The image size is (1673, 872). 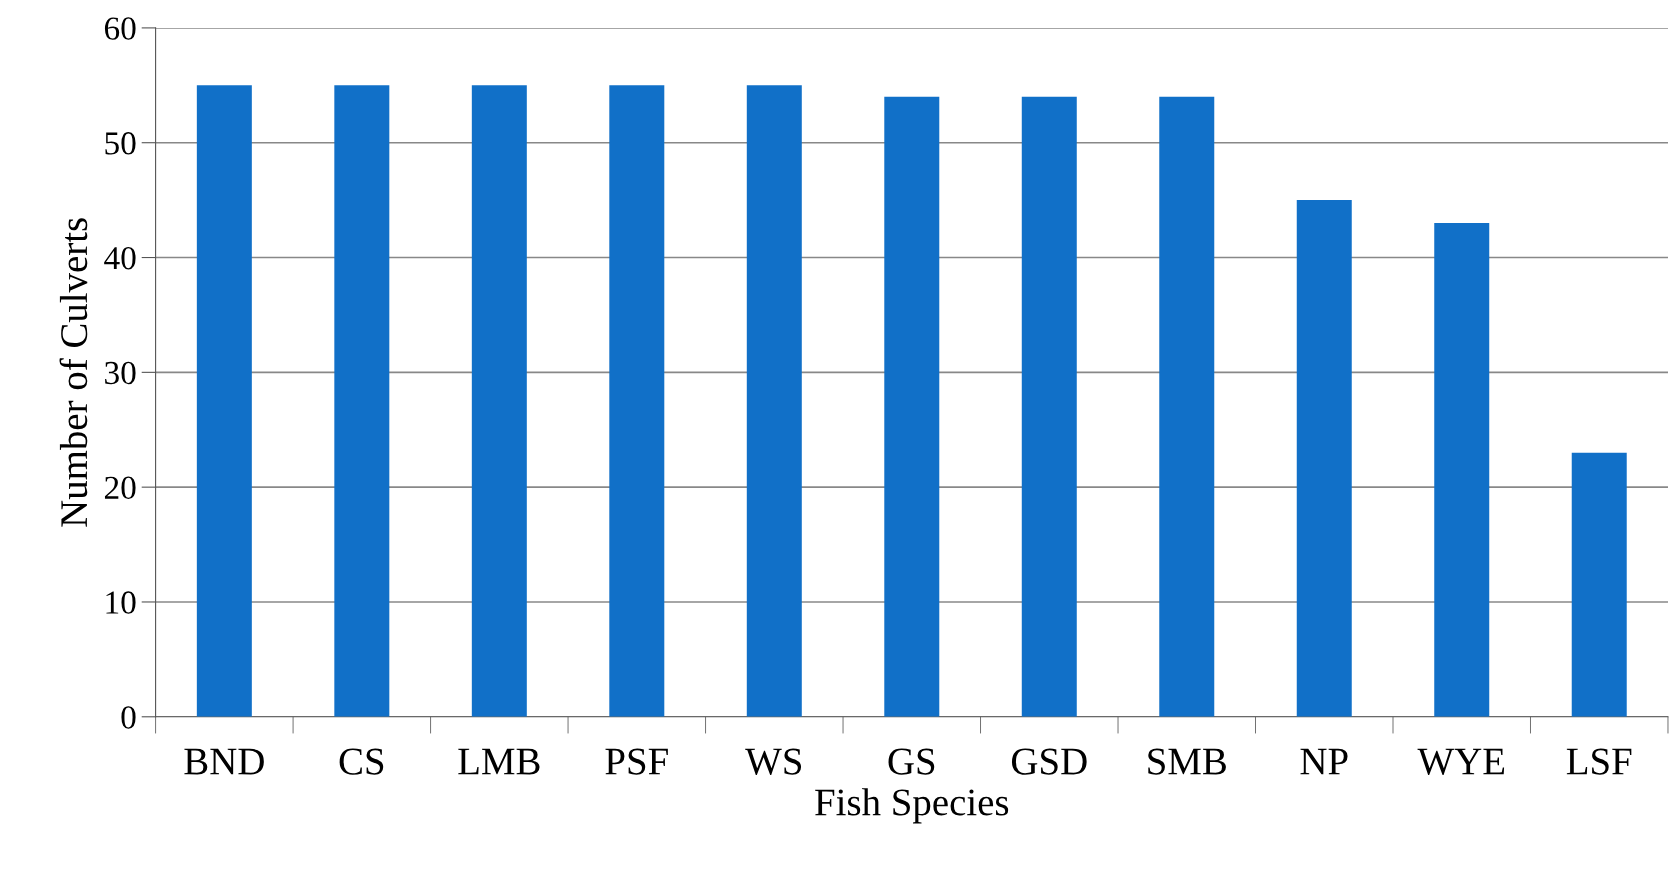 I want to click on y-tick-label: 40, so click(x=120, y=258).